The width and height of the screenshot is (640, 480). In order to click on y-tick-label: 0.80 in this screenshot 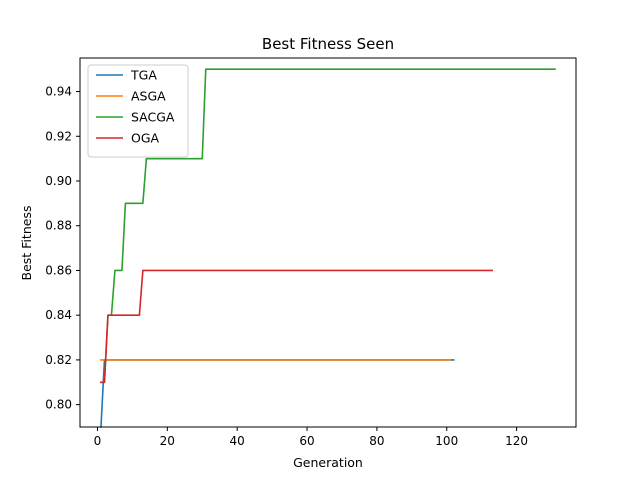, I will do `click(58, 405)`.